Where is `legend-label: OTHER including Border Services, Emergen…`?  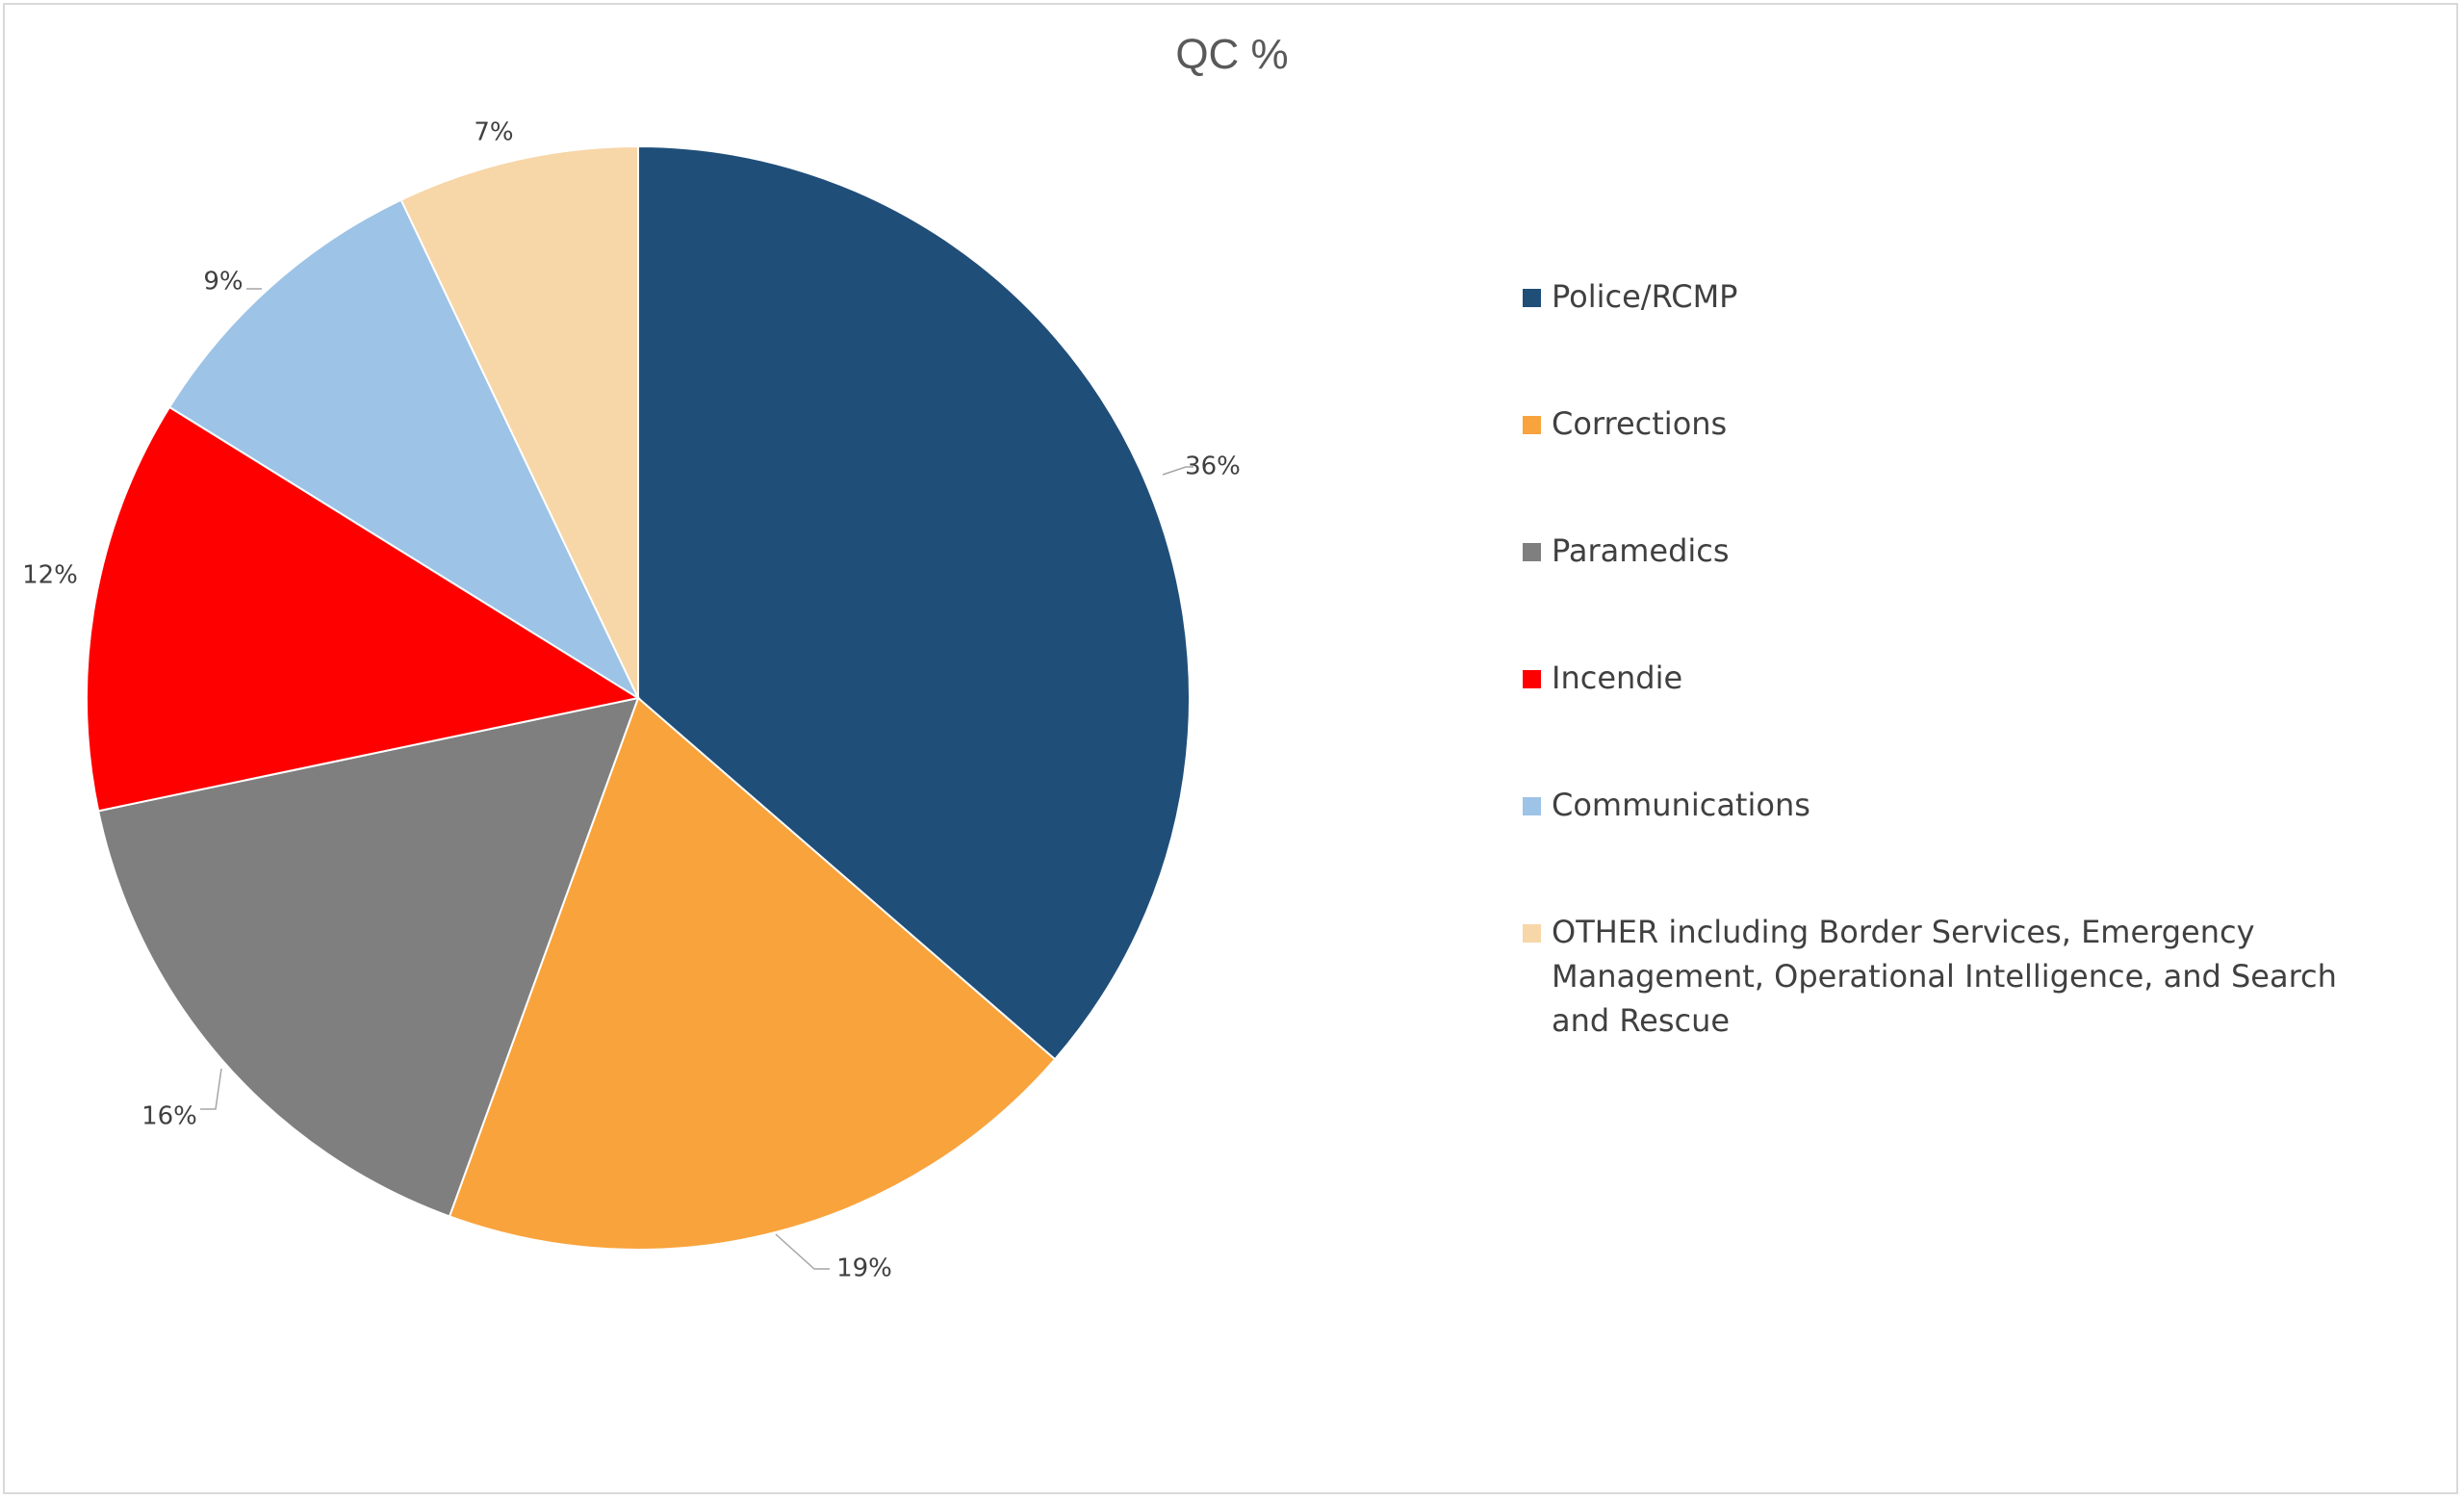 legend-label: OTHER including Border Services, Emergen… is located at coordinates (1944, 976).